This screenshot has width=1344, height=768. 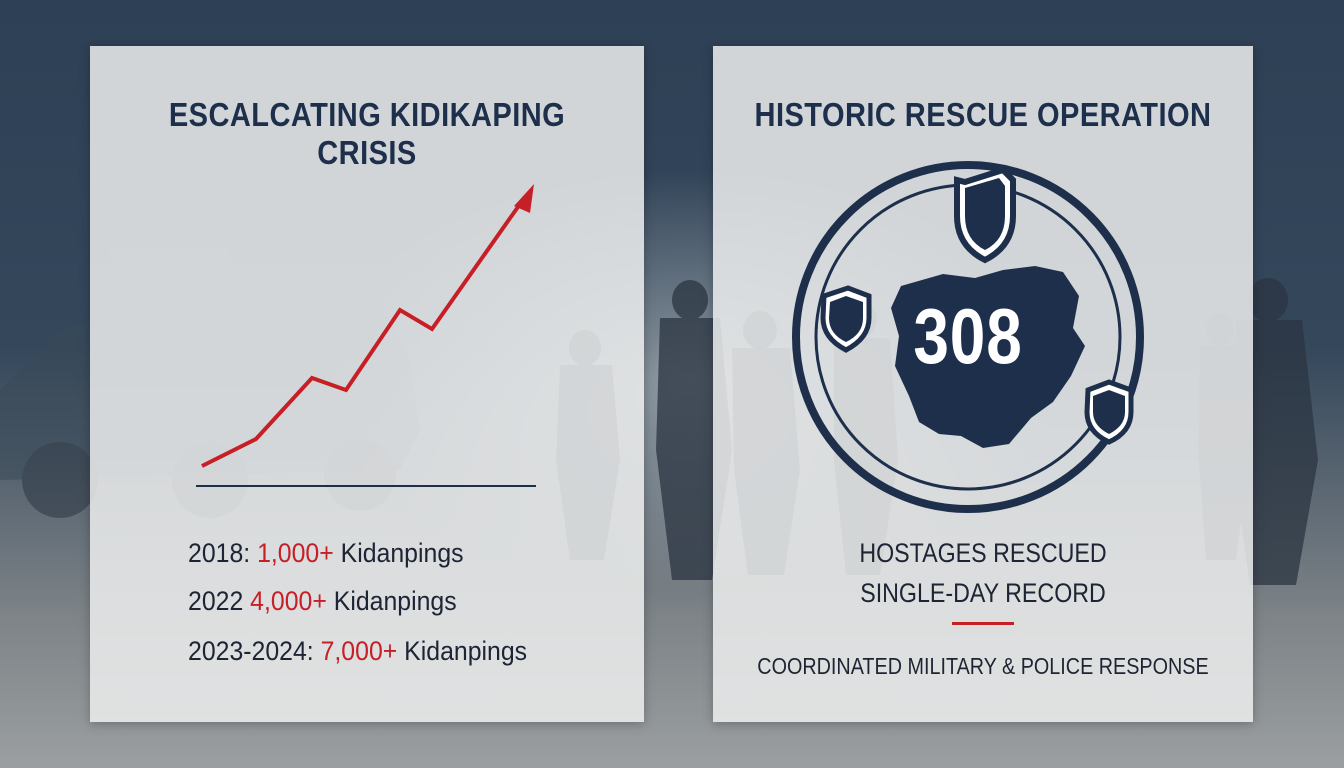 I want to click on caption-hostages: HOSTAGES RESCUED, so click(x=983, y=553).